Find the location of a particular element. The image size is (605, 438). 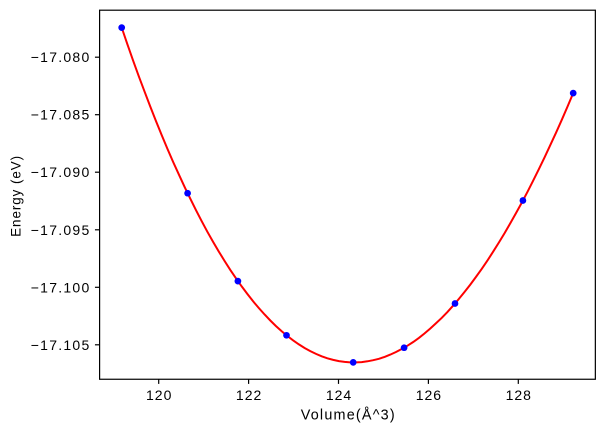

svg-text: −17.095 is located at coordinates (61, 230).